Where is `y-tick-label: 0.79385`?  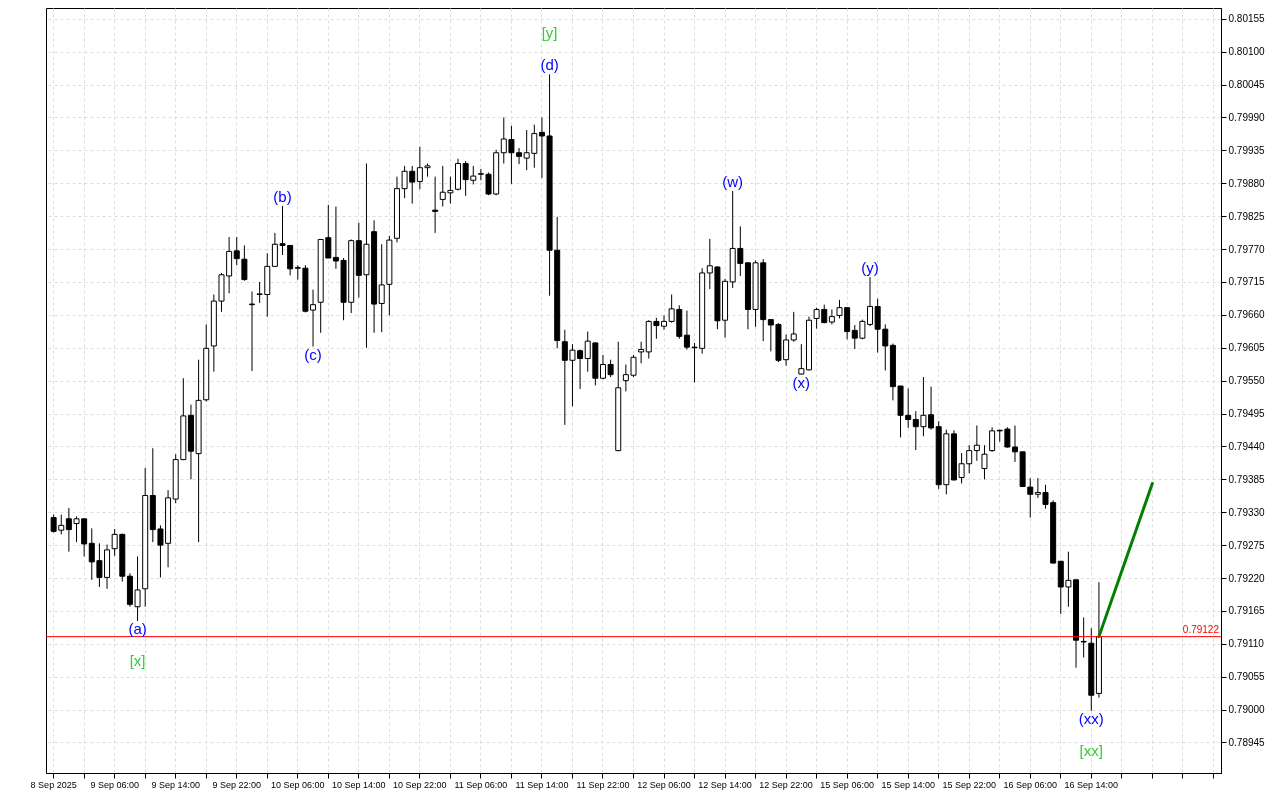 y-tick-label: 0.79385 is located at coordinates (1247, 479).